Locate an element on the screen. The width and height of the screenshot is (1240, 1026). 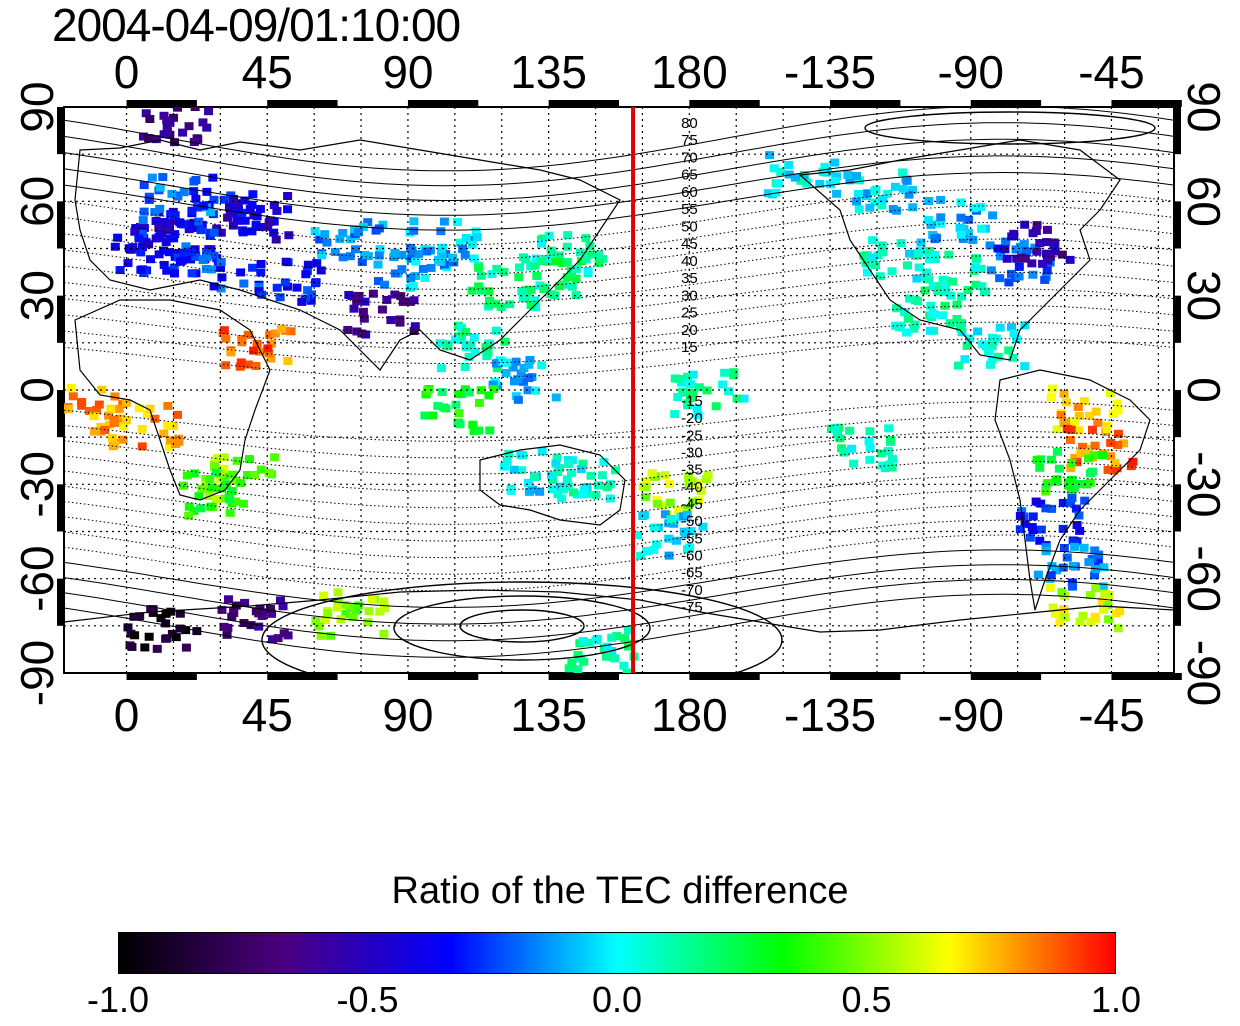
pole-contour-south-inner is located at coordinates (522, 626).